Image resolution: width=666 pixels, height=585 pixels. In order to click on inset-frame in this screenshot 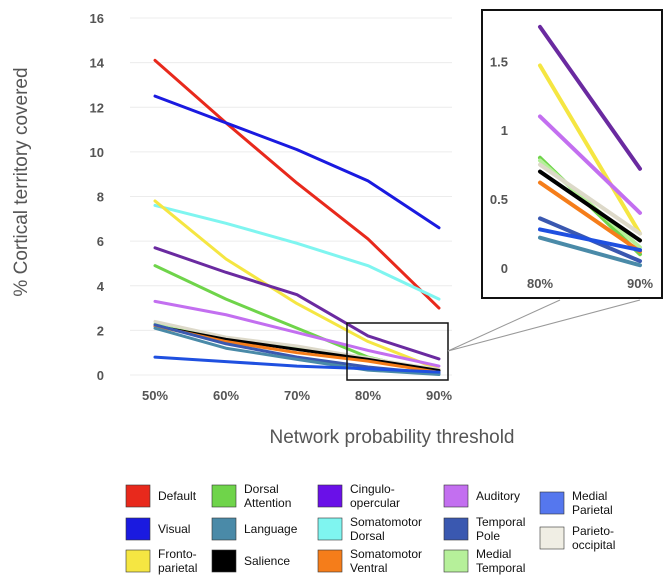, I will do `click(572, 154)`.